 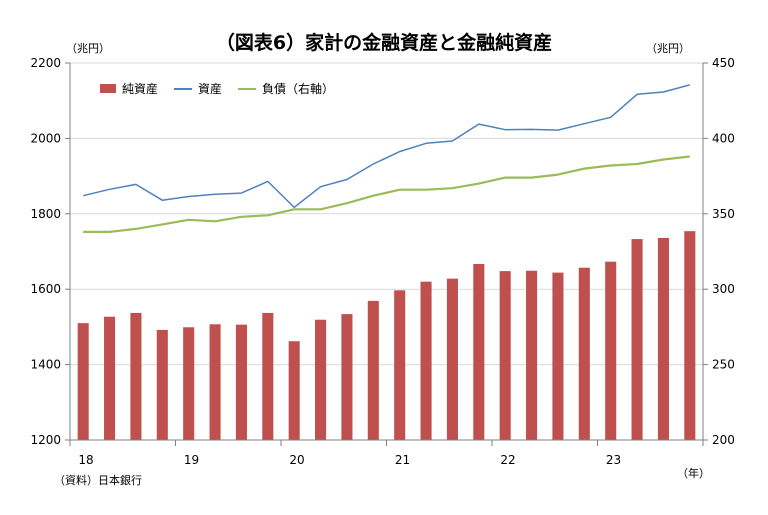 I want to click on left-tick-label: 1600, so click(x=45, y=289).